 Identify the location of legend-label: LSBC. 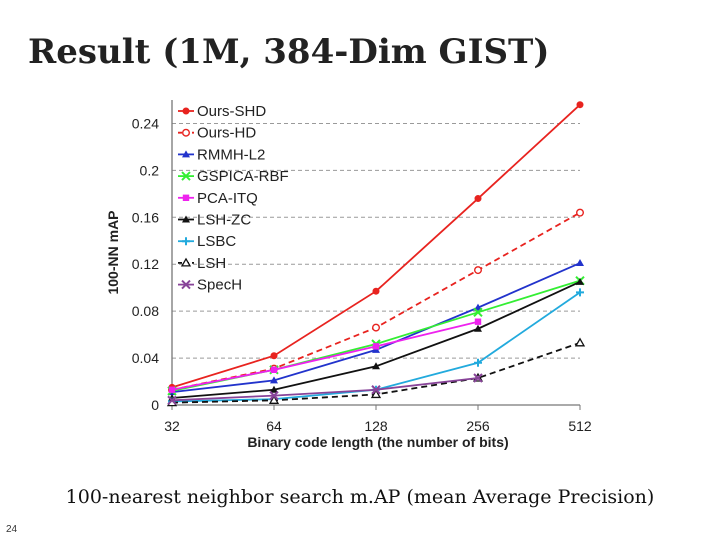
(216, 241).